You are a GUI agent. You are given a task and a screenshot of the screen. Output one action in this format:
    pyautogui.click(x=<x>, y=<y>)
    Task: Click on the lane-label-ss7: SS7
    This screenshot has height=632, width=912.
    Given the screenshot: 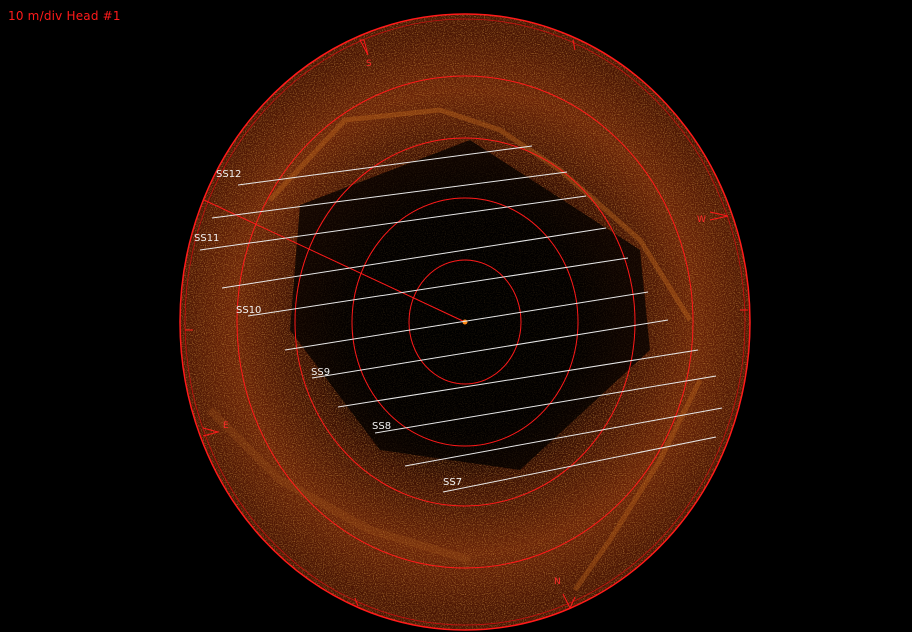 What is the action you would take?
    pyautogui.click(x=452, y=482)
    